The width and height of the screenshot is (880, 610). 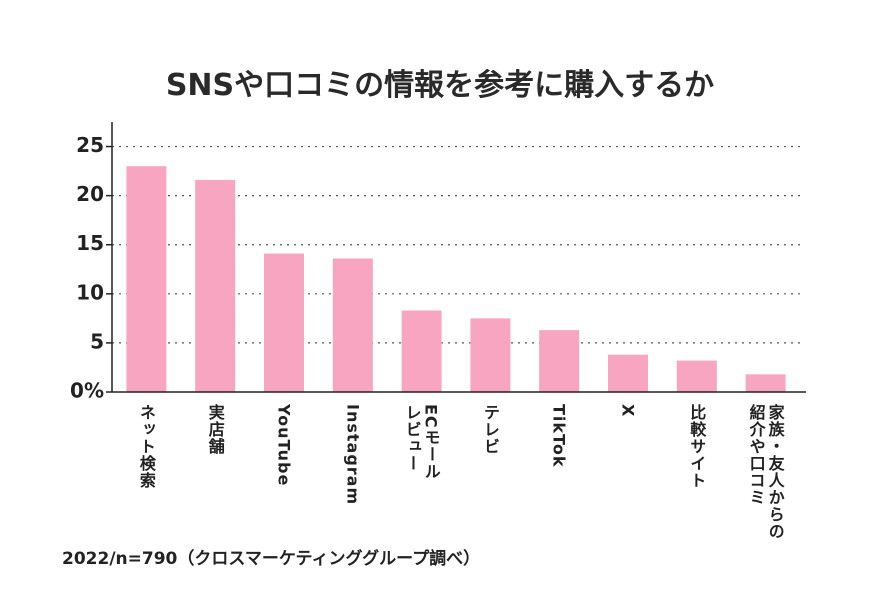 I want to click on y-tick-label: 15, so click(x=90, y=243).